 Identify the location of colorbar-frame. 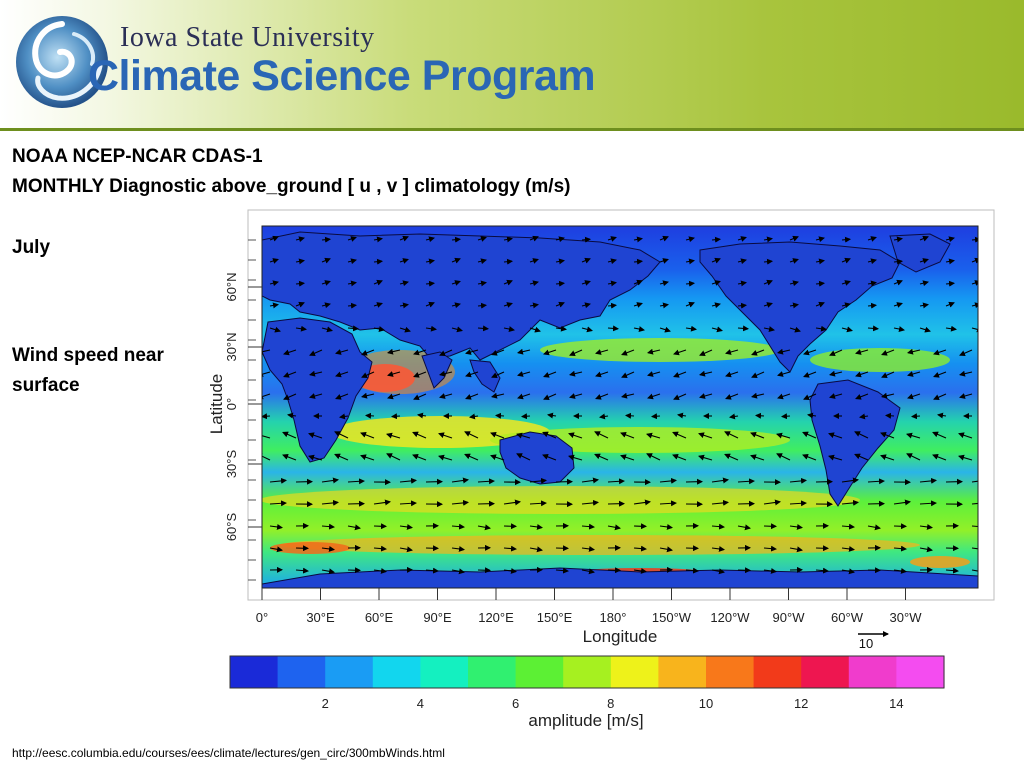
(587, 672).